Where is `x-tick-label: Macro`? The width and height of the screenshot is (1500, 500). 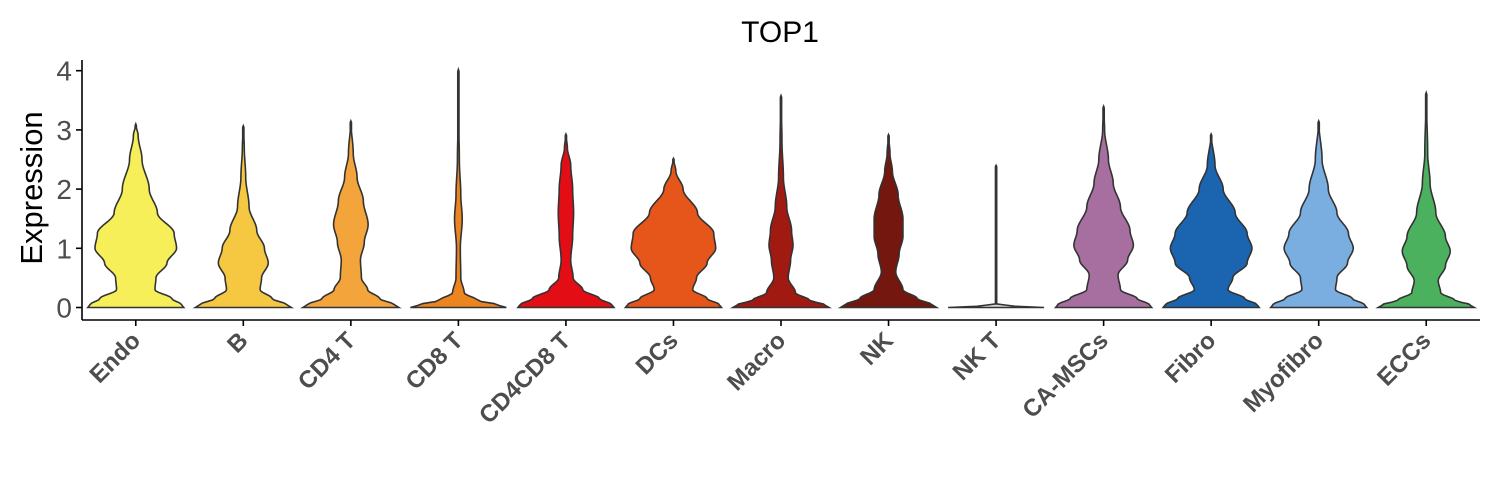
x-tick-label: Macro is located at coordinates (756, 361).